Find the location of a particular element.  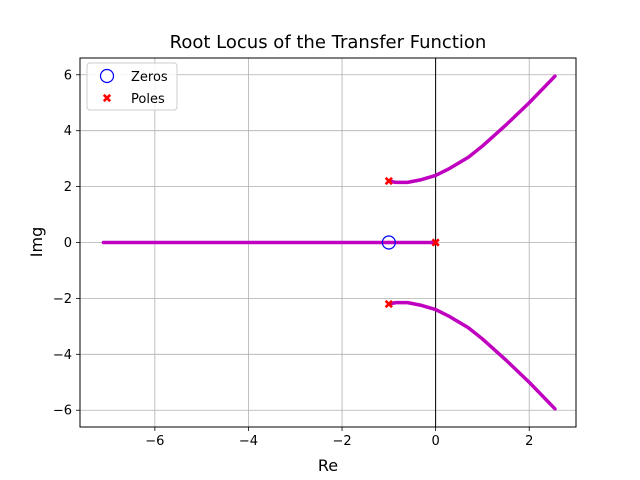

x-tick-label: −4 is located at coordinates (248, 441).